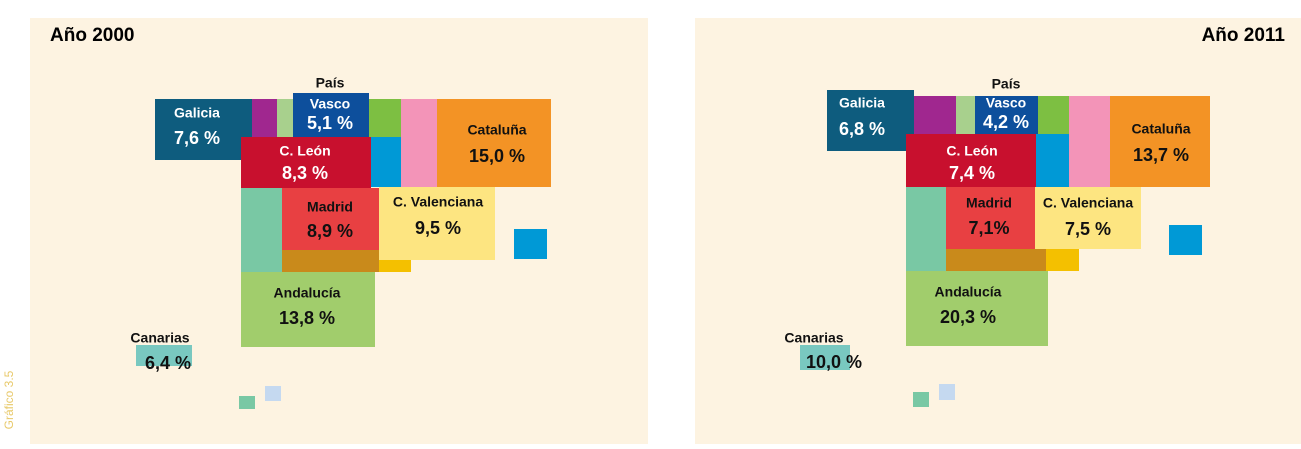 The image size is (1301, 449). I want to click on region-value: 13,7 %, so click(1161, 155).